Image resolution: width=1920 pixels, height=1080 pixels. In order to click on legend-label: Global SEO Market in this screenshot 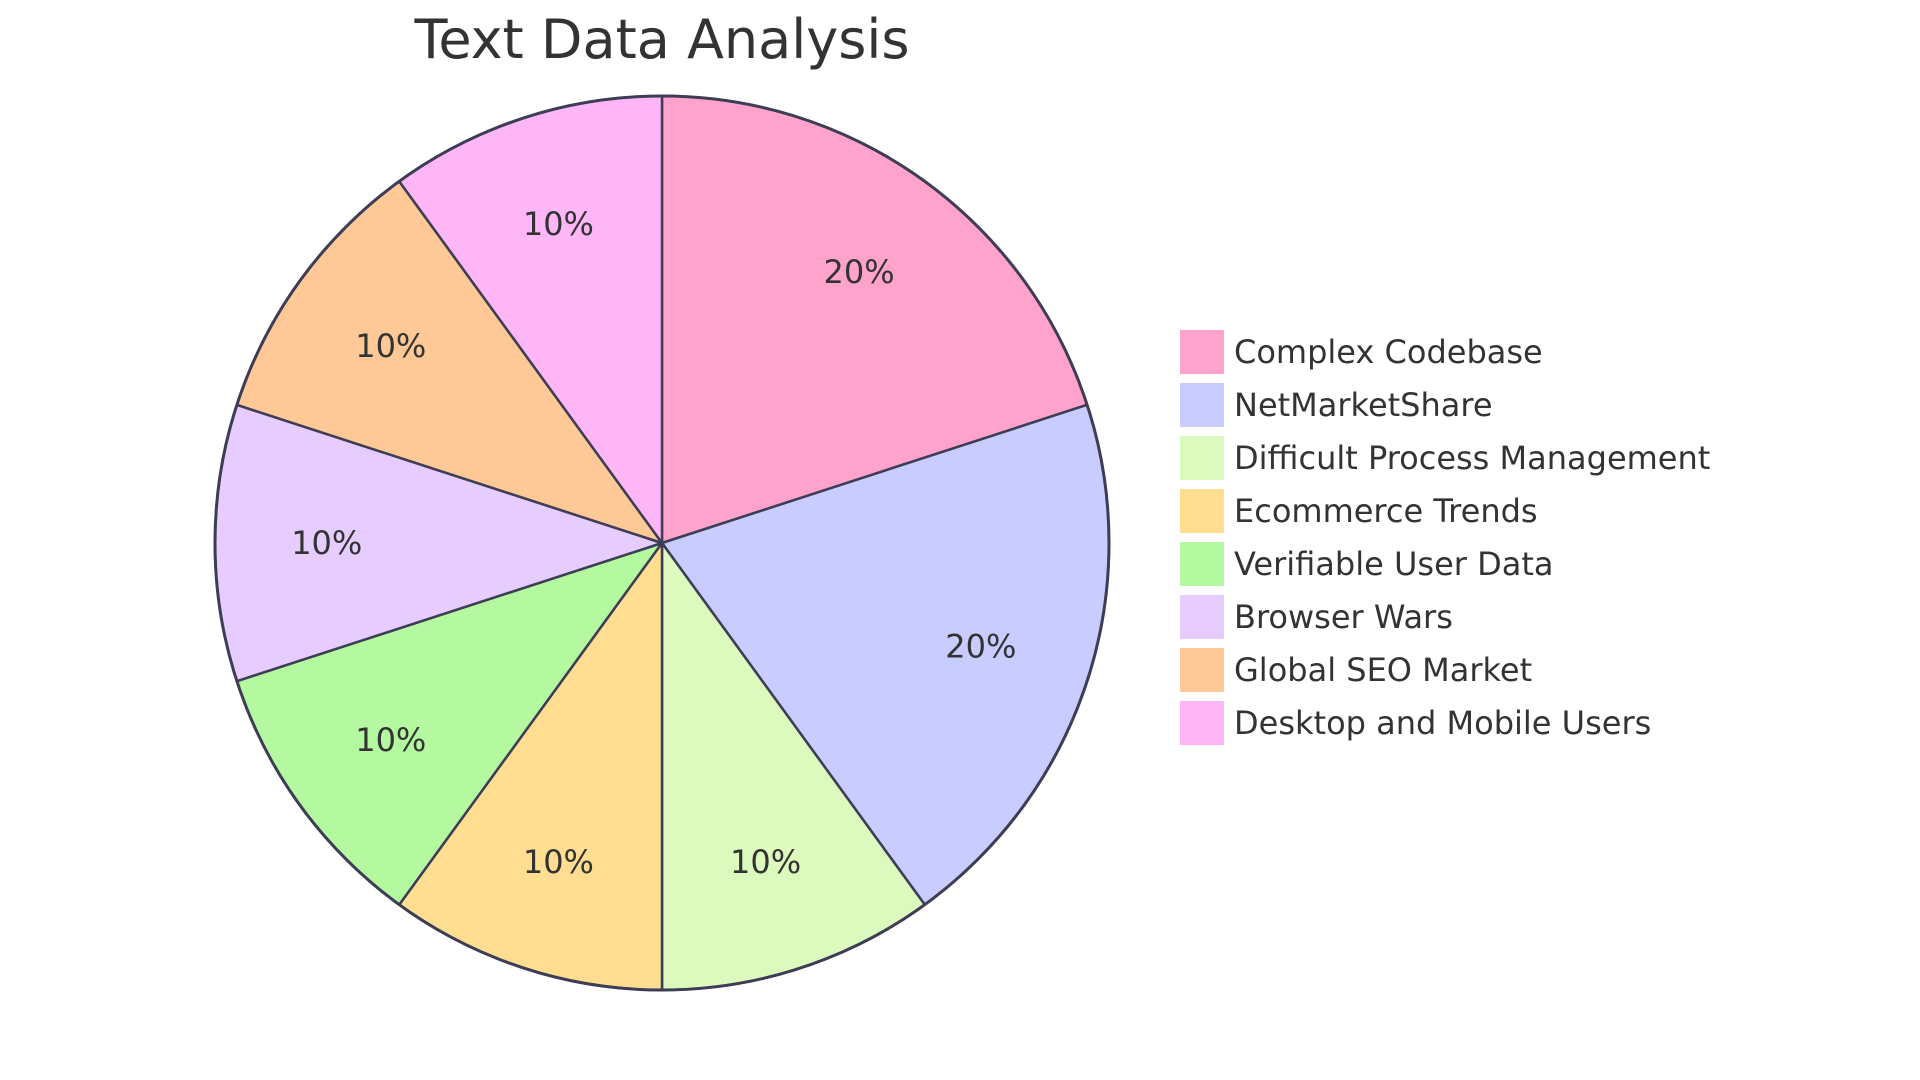, I will do `click(1383, 670)`.